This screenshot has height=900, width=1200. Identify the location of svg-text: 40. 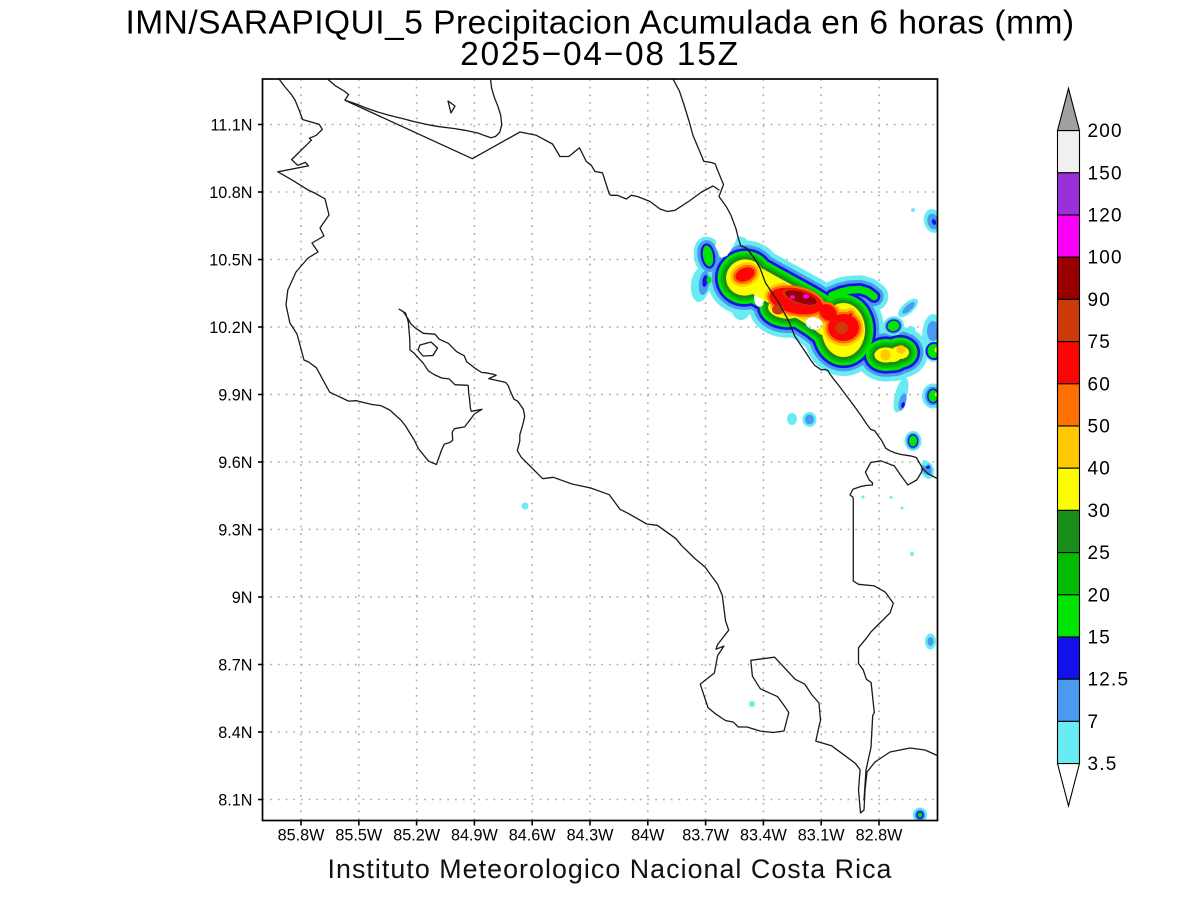
(1100, 469).